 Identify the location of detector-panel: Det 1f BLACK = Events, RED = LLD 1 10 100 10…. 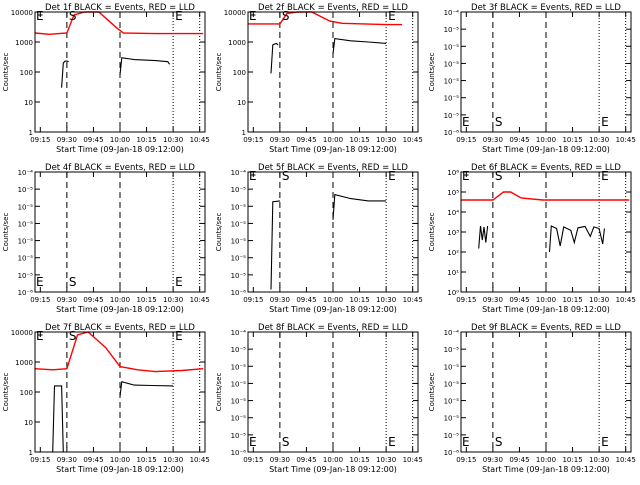
(106, 78).